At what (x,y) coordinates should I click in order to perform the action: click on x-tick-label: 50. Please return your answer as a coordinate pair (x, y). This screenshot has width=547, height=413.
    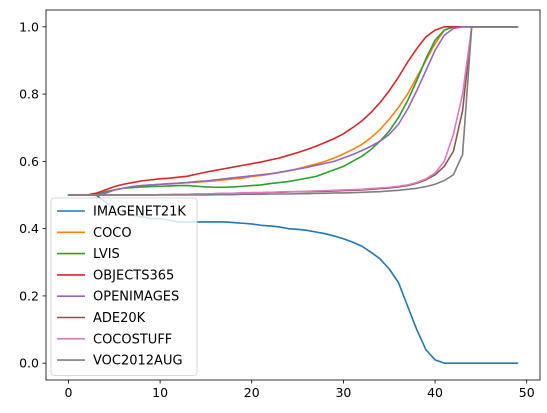
    Looking at the image, I should click on (527, 392).